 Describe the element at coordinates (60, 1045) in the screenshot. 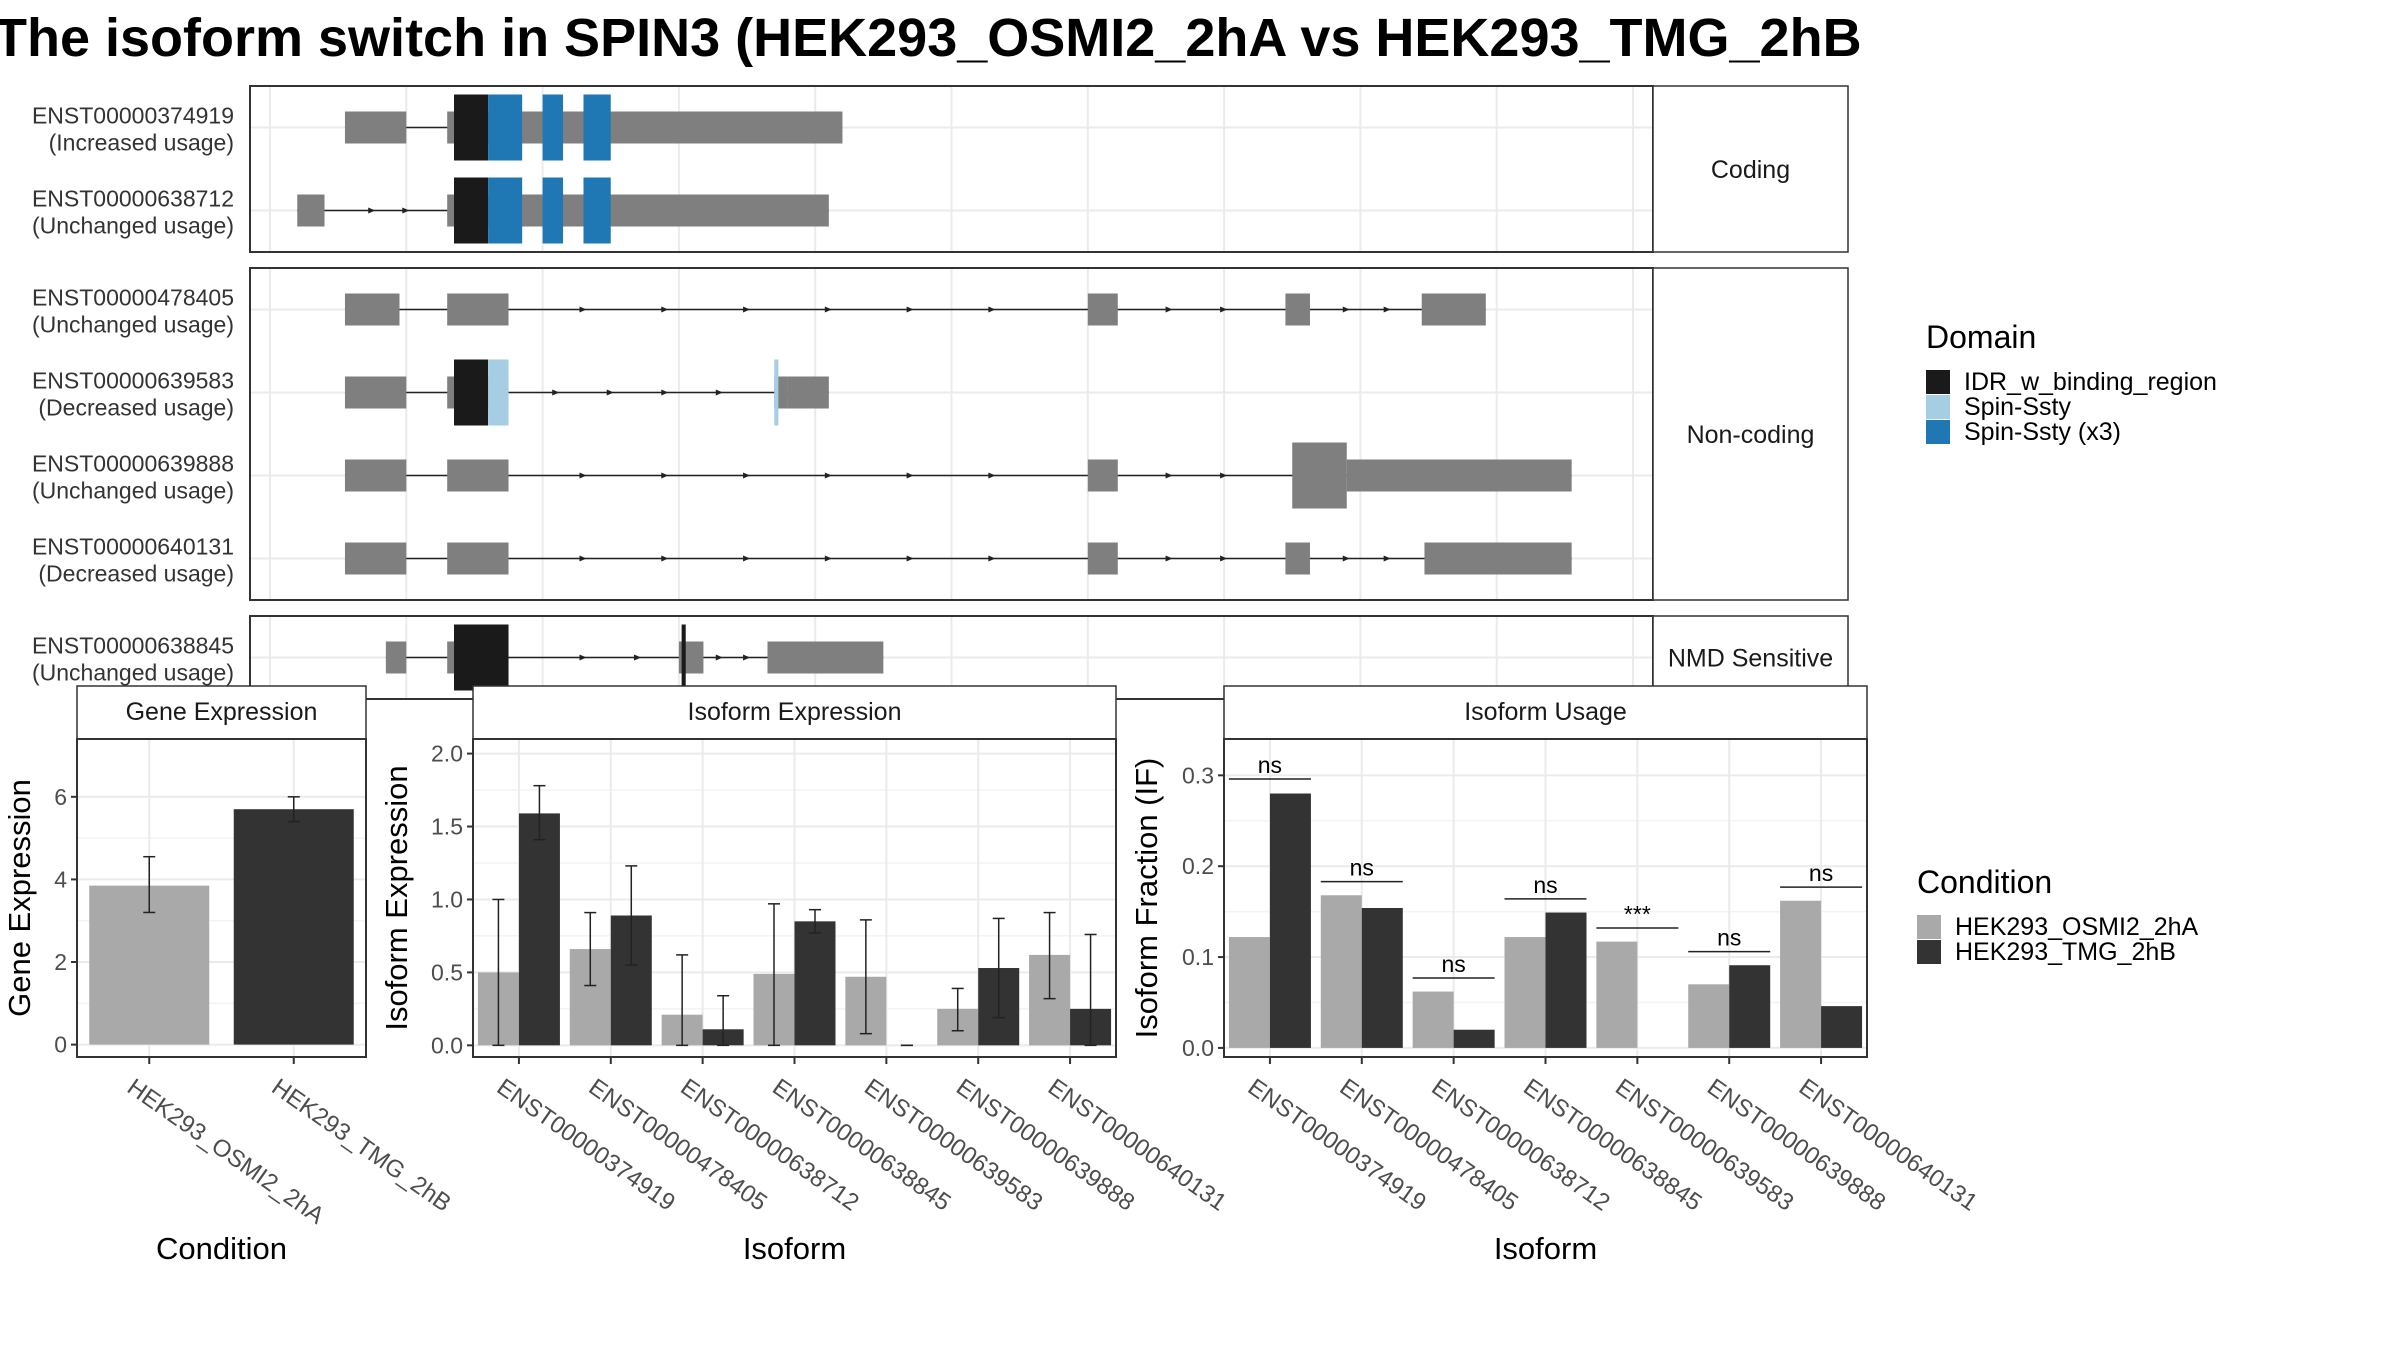

I see `y-tick-label: 0` at that location.